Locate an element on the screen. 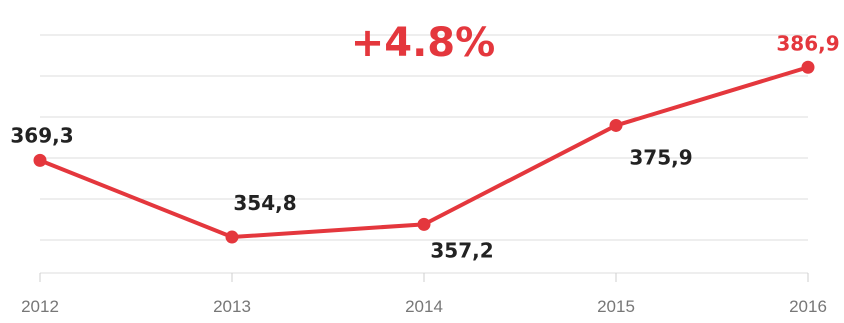  x-axis-ticks: 2012 2013 2014 2015 2016 is located at coordinates (424, 294).